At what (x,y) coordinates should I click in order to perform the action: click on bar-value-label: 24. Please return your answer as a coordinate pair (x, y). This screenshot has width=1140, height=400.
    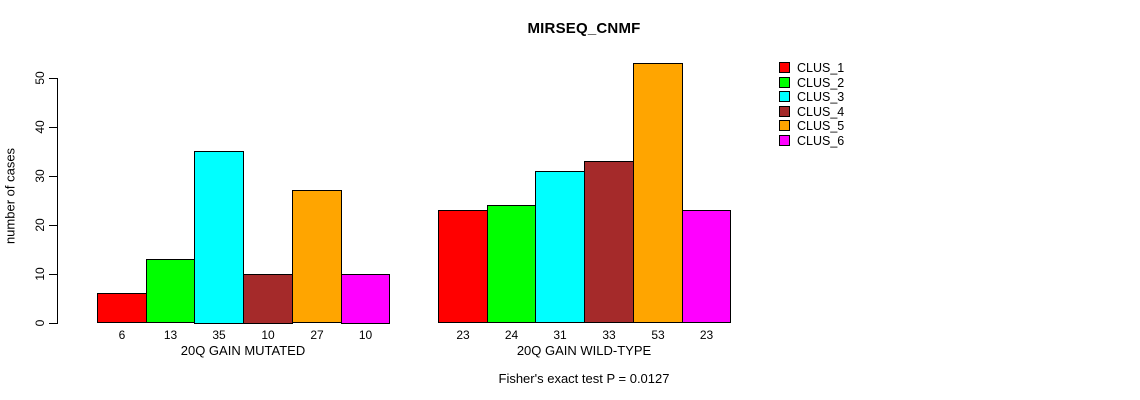
    Looking at the image, I should click on (511, 335).